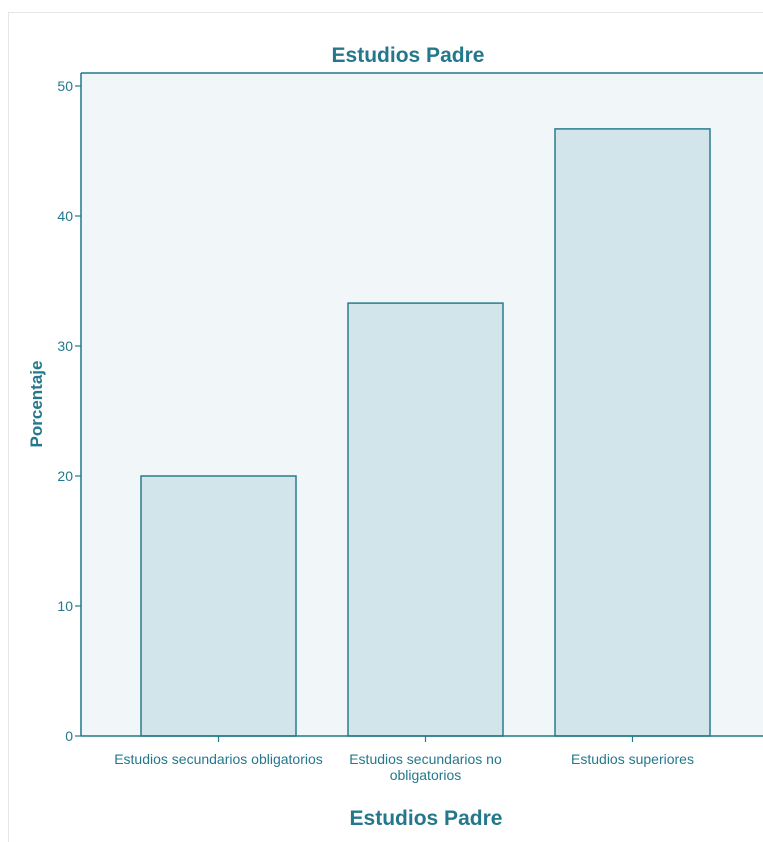 Image resolution: width=763 pixels, height=842 pixels. Describe the element at coordinates (36, 404) in the screenshot. I see `y-axis-title: Porcentaje` at that location.